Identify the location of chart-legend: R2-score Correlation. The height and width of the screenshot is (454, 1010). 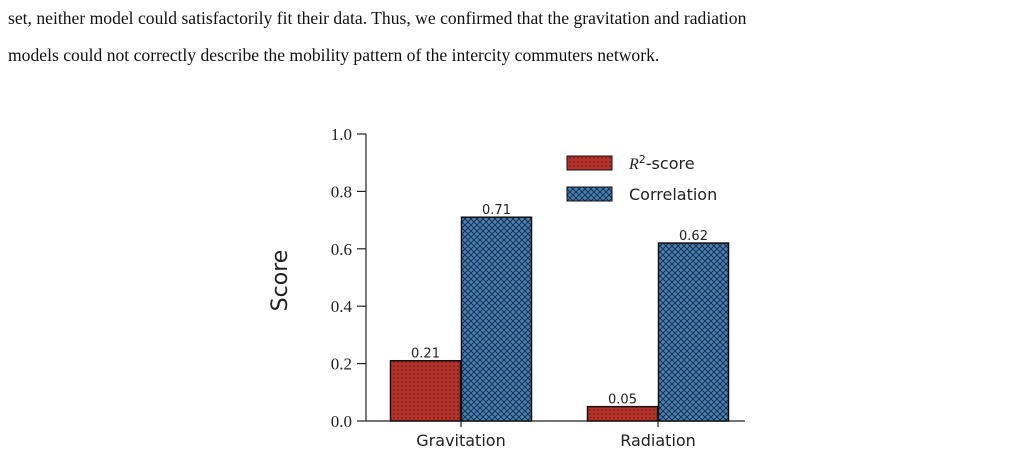
(641, 178).